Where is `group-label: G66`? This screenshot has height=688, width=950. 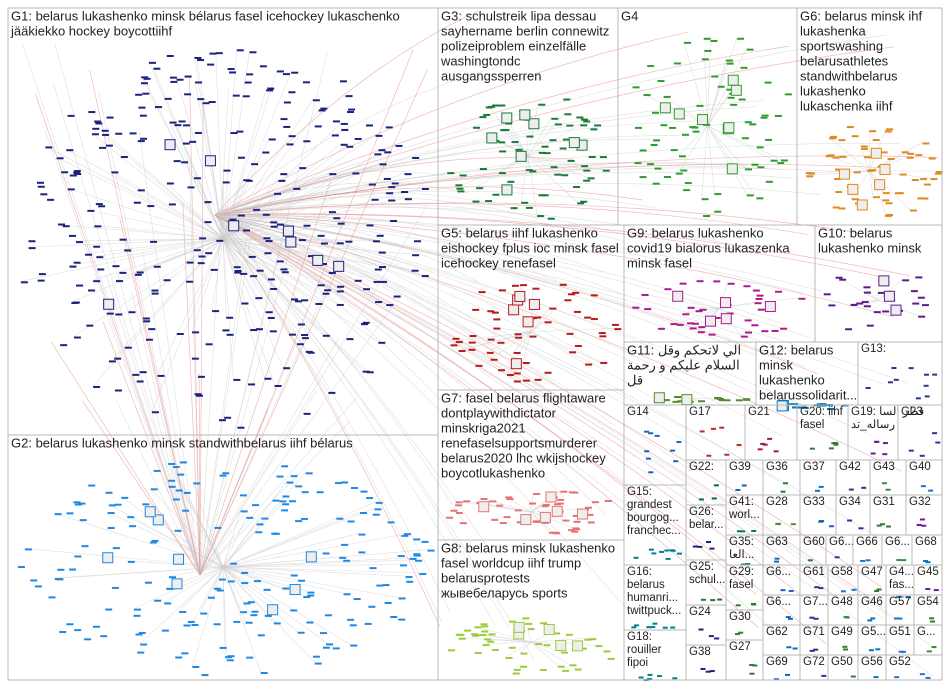
group-label: G66 is located at coordinates (867, 542).